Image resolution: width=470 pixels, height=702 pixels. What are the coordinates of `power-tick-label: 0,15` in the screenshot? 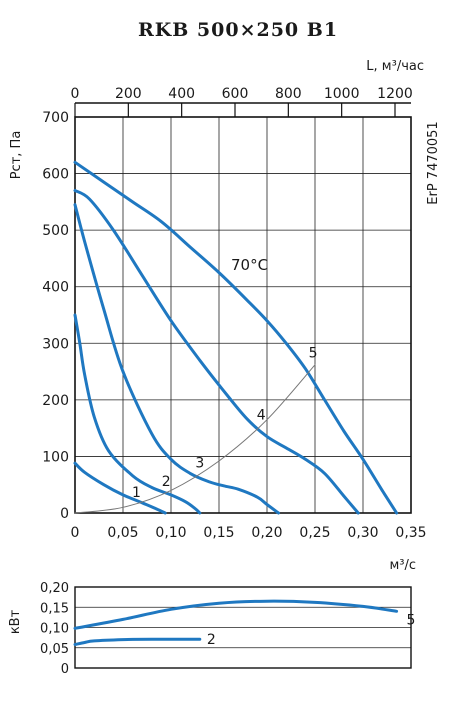 It's located at (54, 608).